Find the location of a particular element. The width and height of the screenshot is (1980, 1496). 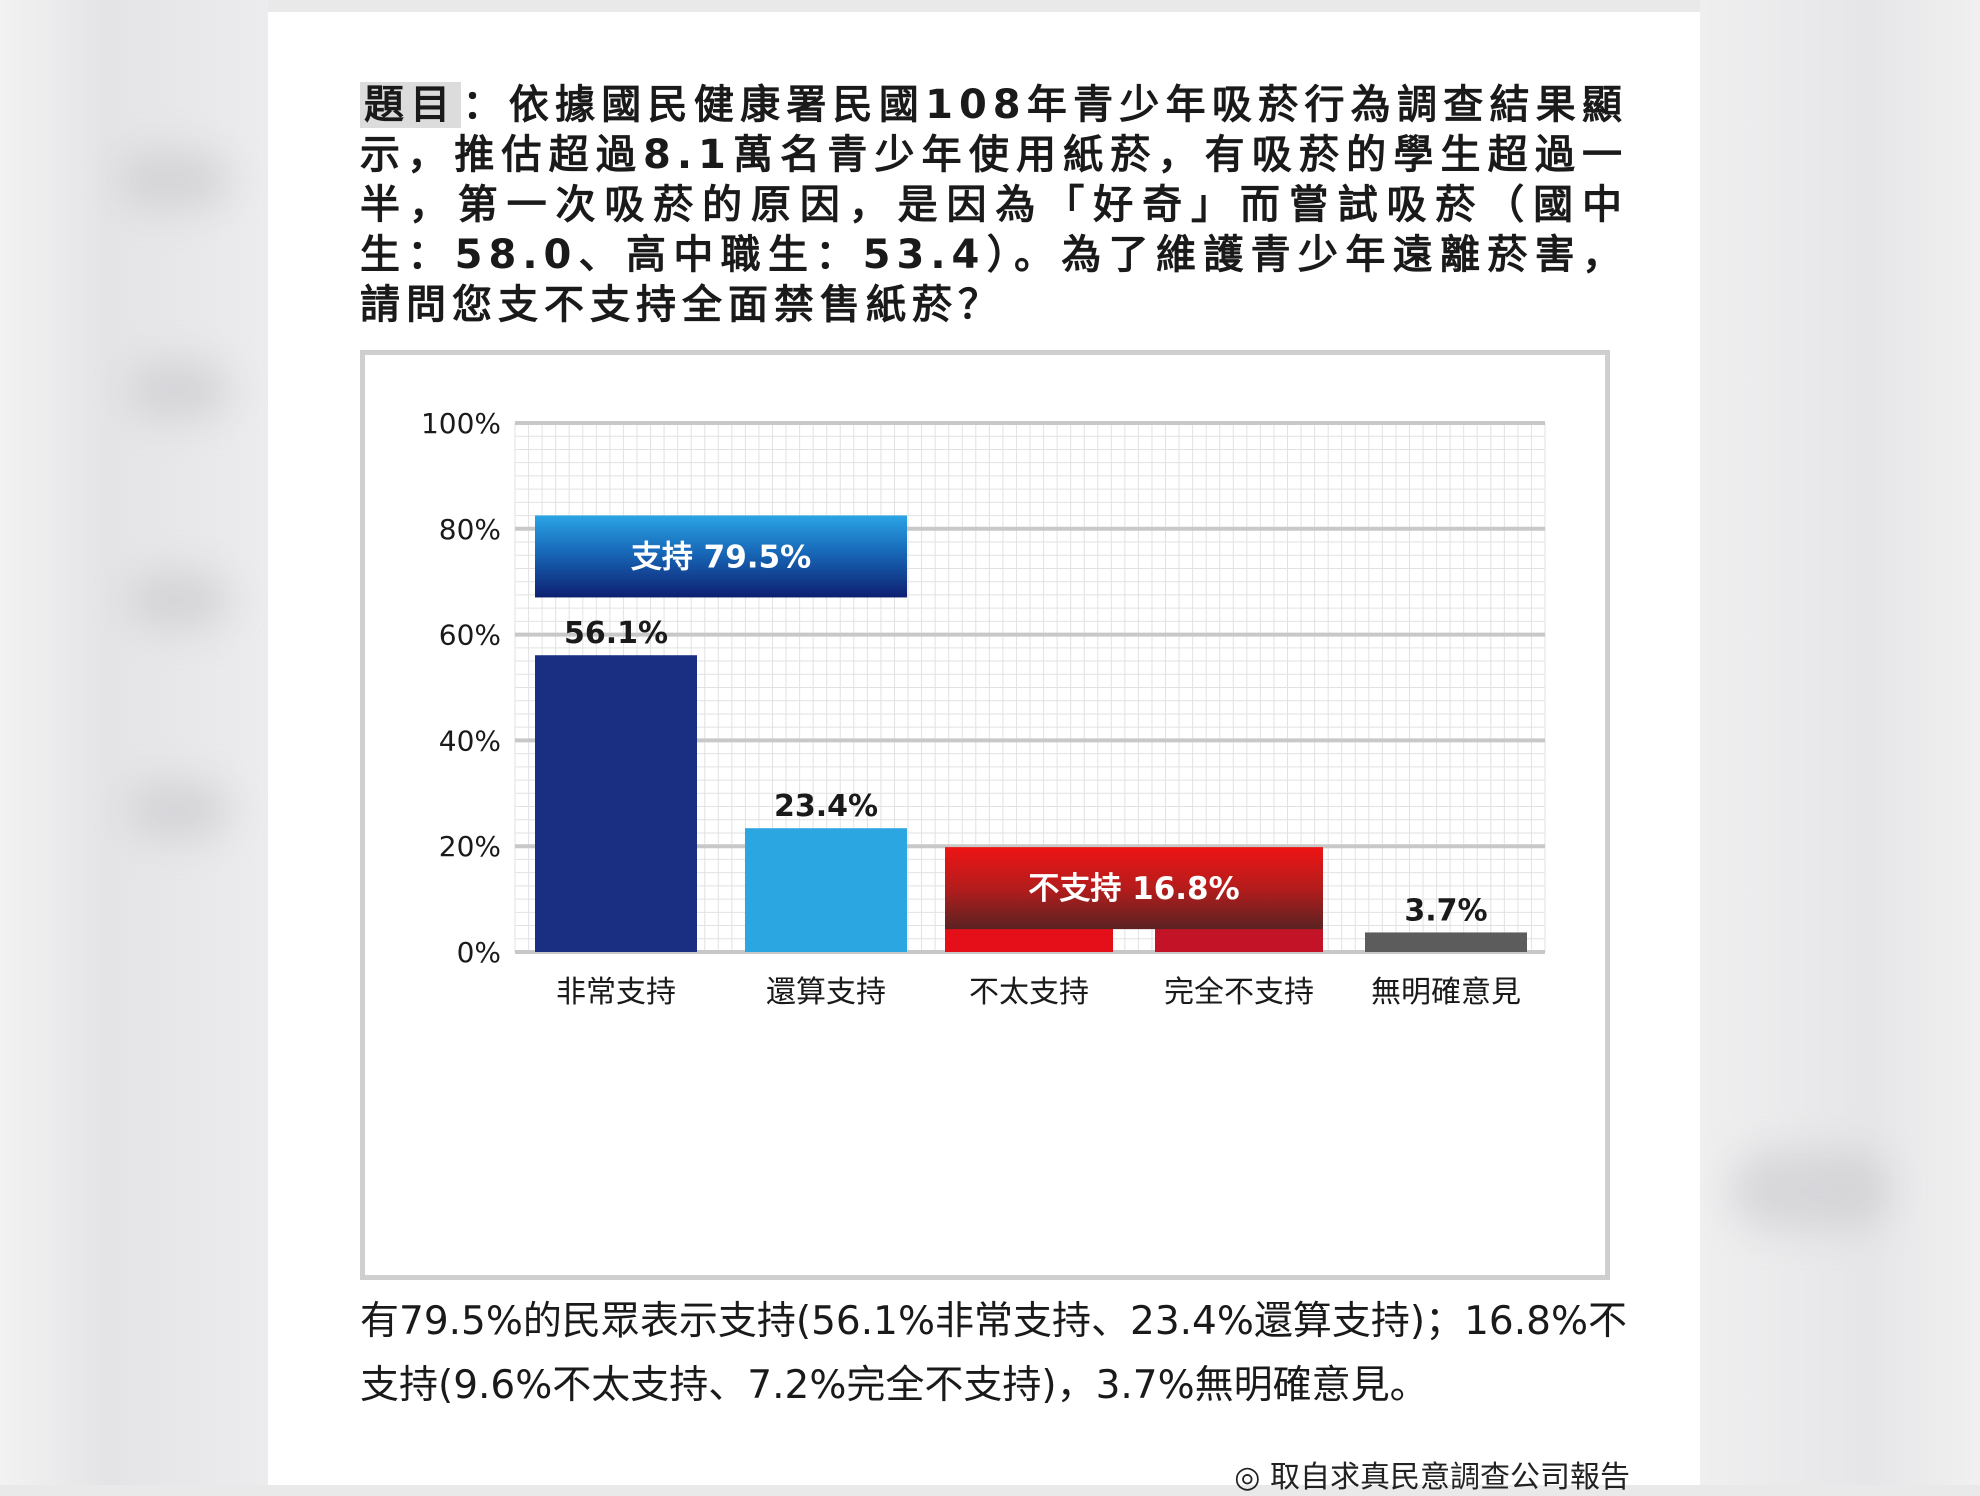

group-box-red is located at coordinates (1134, 888).